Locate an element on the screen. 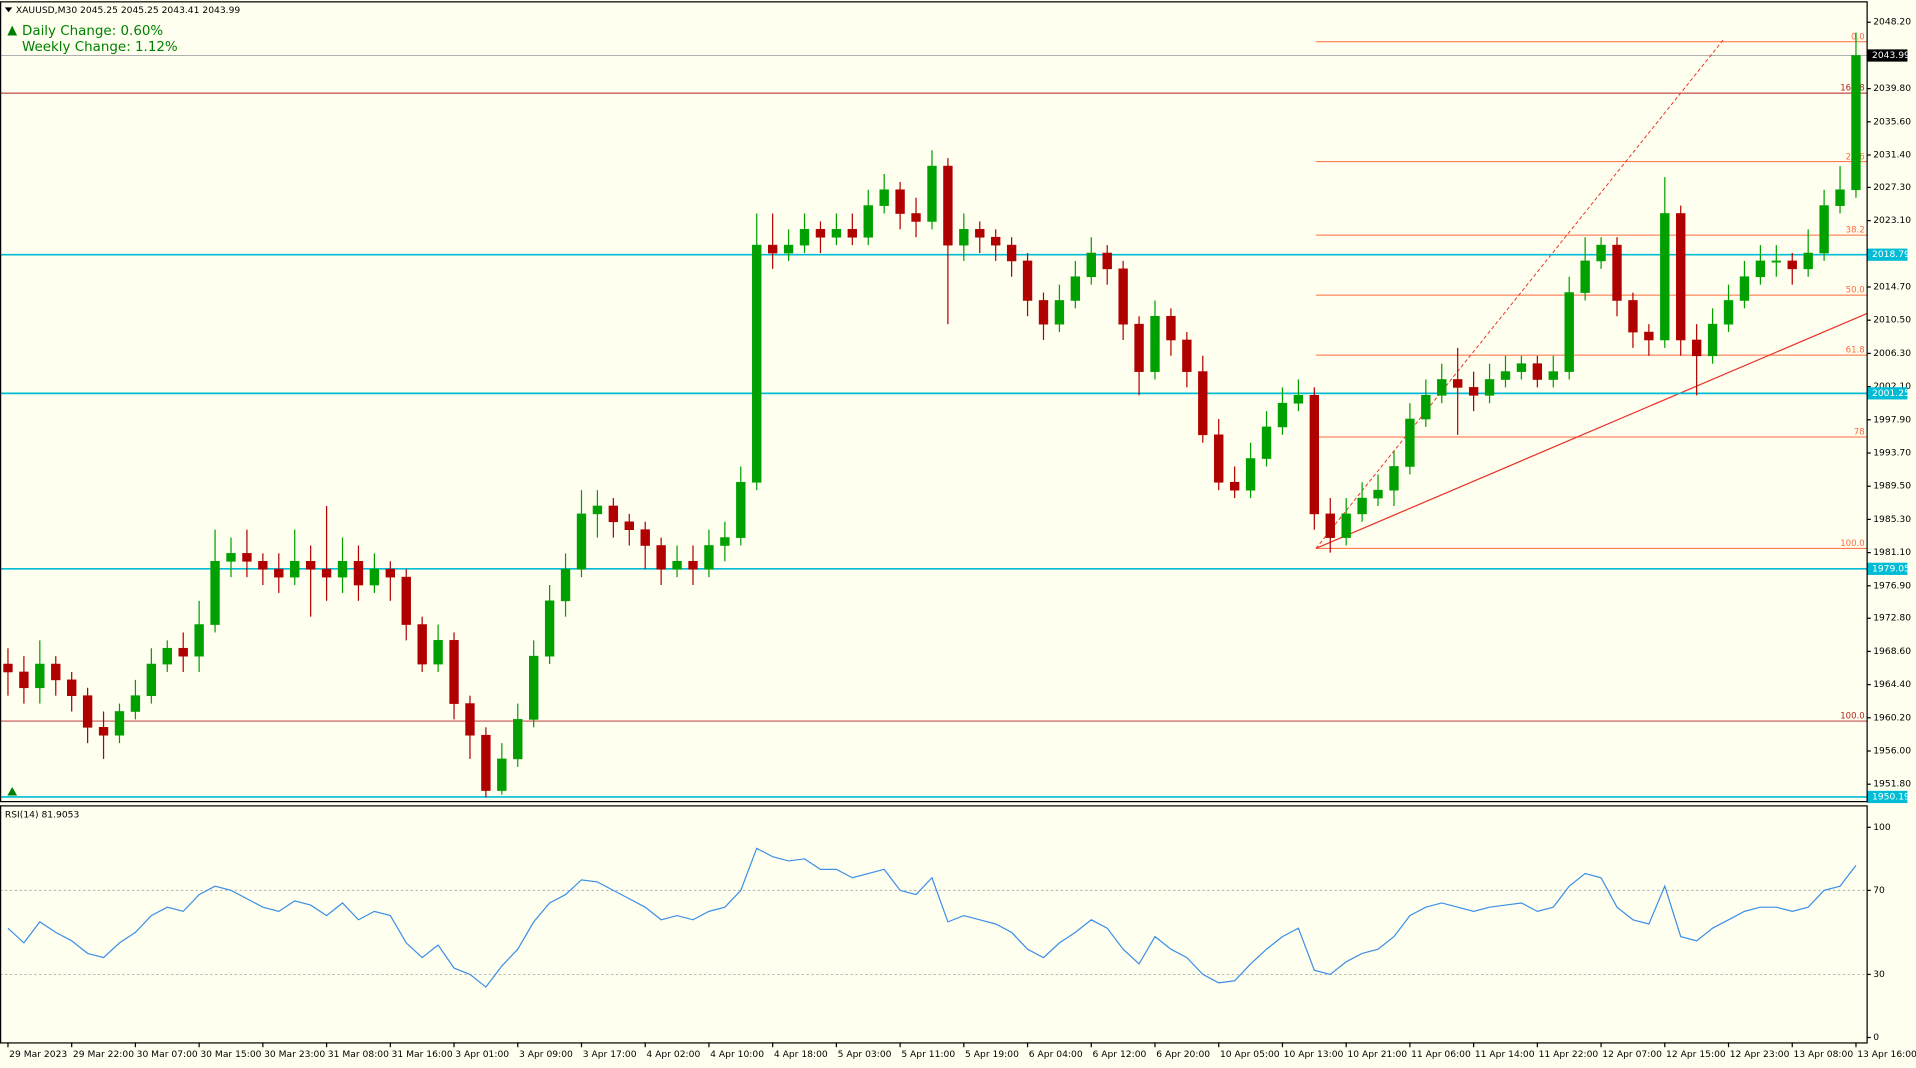 The width and height of the screenshot is (1916, 1068). price-tag is located at coordinates (1887, 55).